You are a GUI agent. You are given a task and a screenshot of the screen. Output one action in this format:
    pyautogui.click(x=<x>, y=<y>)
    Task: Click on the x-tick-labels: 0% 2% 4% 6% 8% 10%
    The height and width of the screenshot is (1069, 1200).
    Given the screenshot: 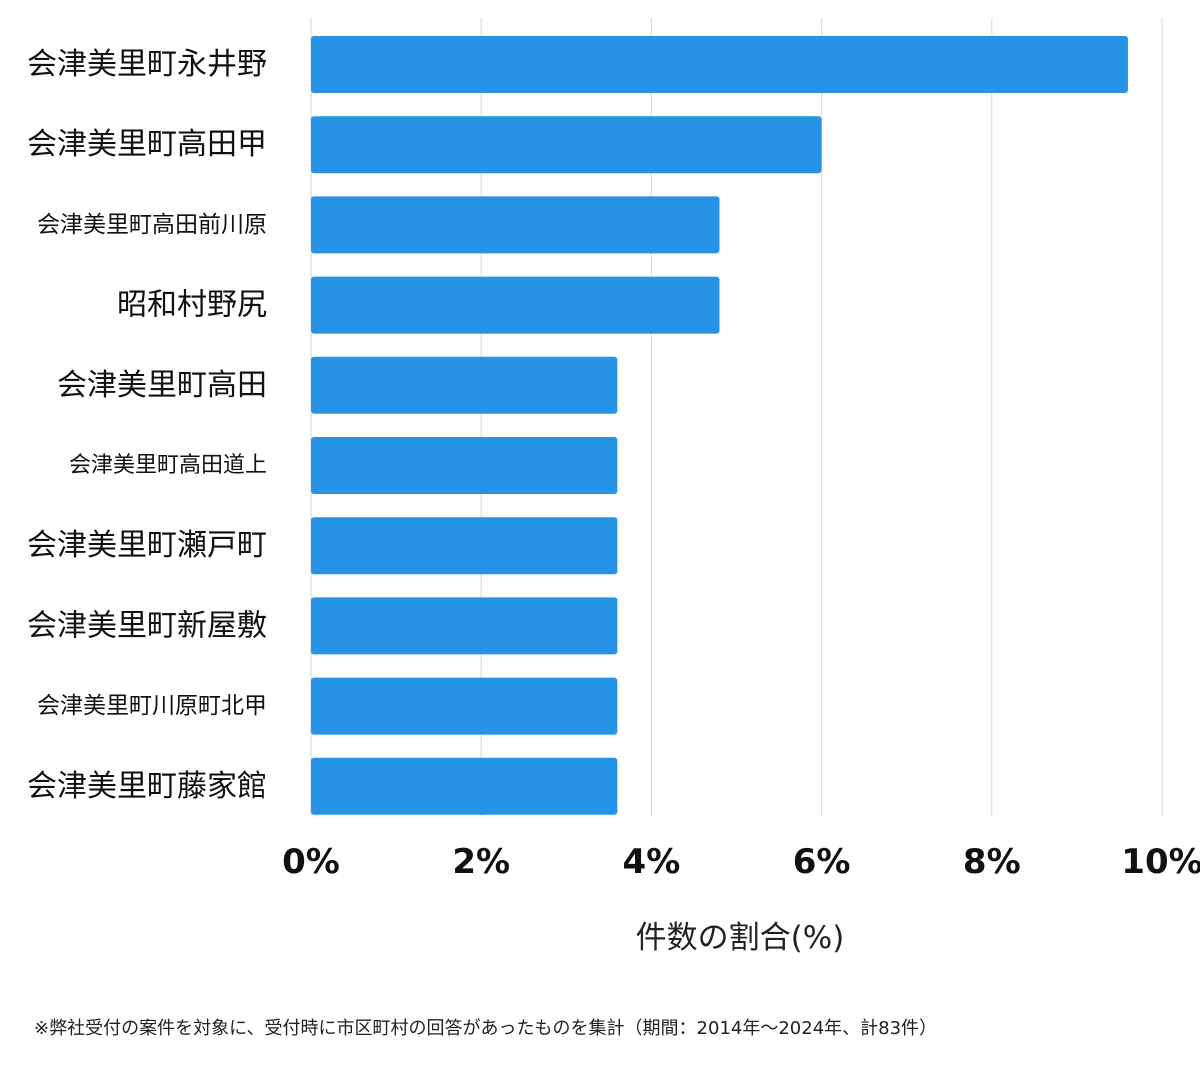 What is the action you would take?
    pyautogui.click(x=741, y=862)
    